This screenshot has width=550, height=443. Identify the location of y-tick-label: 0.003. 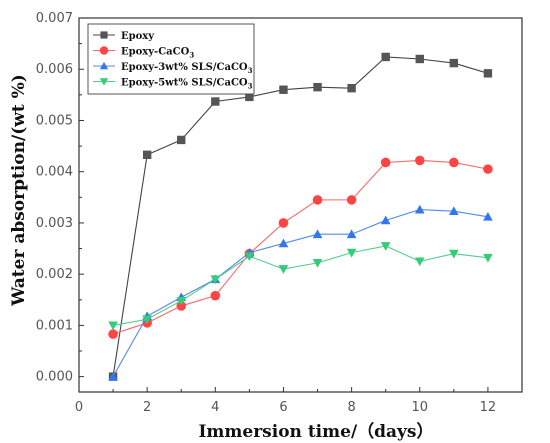
(54, 223).